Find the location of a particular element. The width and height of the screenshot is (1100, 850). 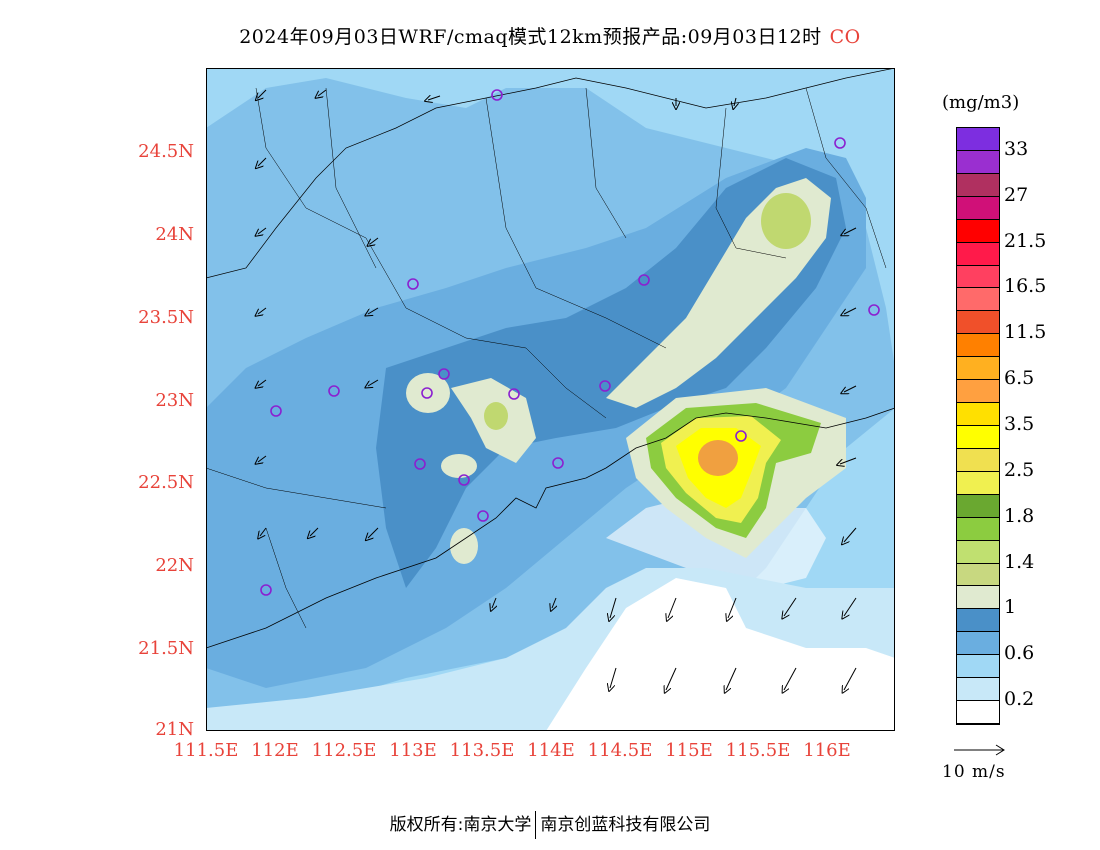

lat-label: 22.5N is located at coordinates (166, 482).